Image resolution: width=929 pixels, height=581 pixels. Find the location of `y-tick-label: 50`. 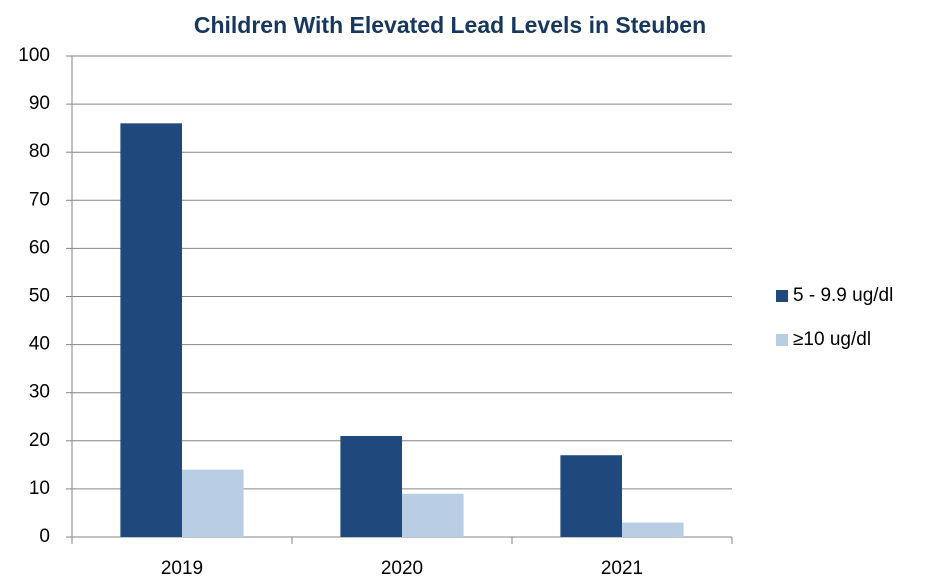

y-tick-label: 50 is located at coordinates (39, 296).